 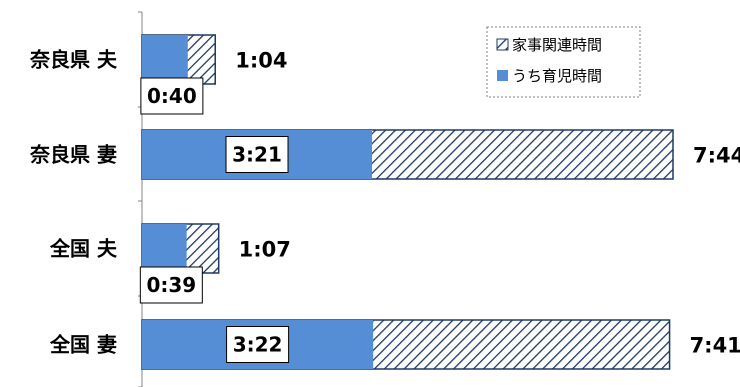 What do you see at coordinates (557, 76) in the screenshot?
I see `legend-label-solid: うち育児時間` at bounding box center [557, 76].